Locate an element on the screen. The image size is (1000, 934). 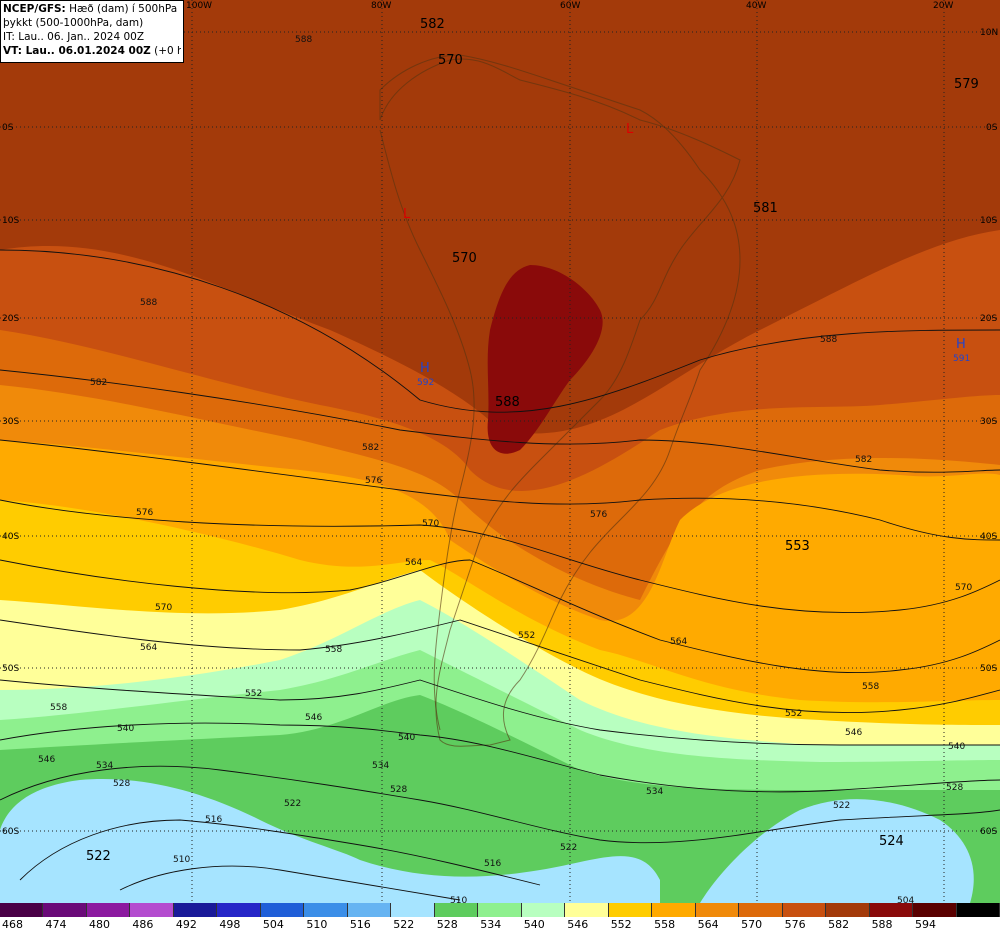
legend-value: 498 is located at coordinates (230, 924).